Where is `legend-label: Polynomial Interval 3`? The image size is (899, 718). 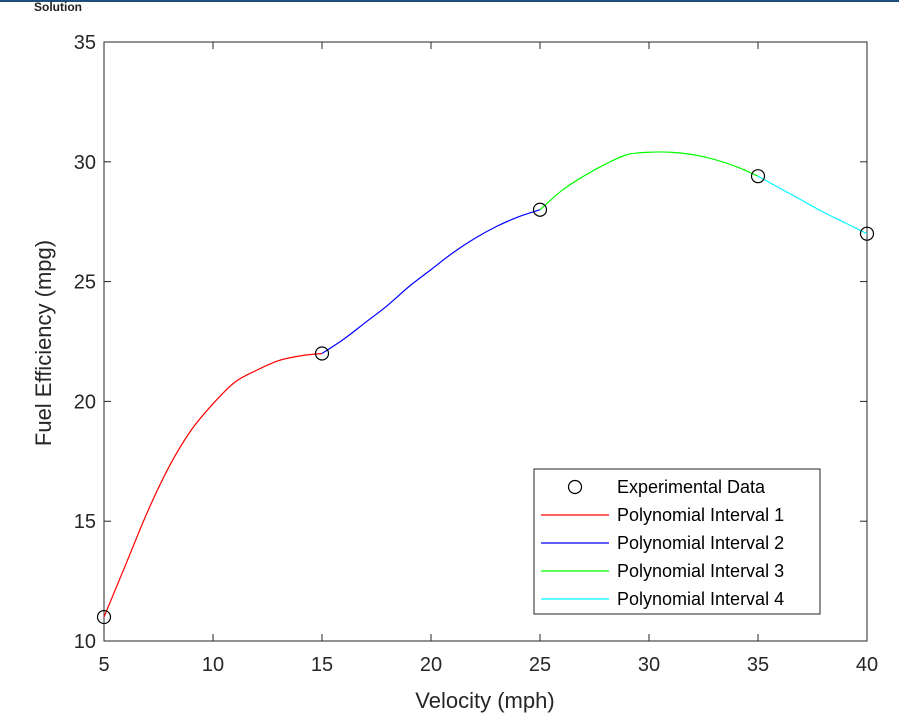 legend-label: Polynomial Interval 3 is located at coordinates (700, 571).